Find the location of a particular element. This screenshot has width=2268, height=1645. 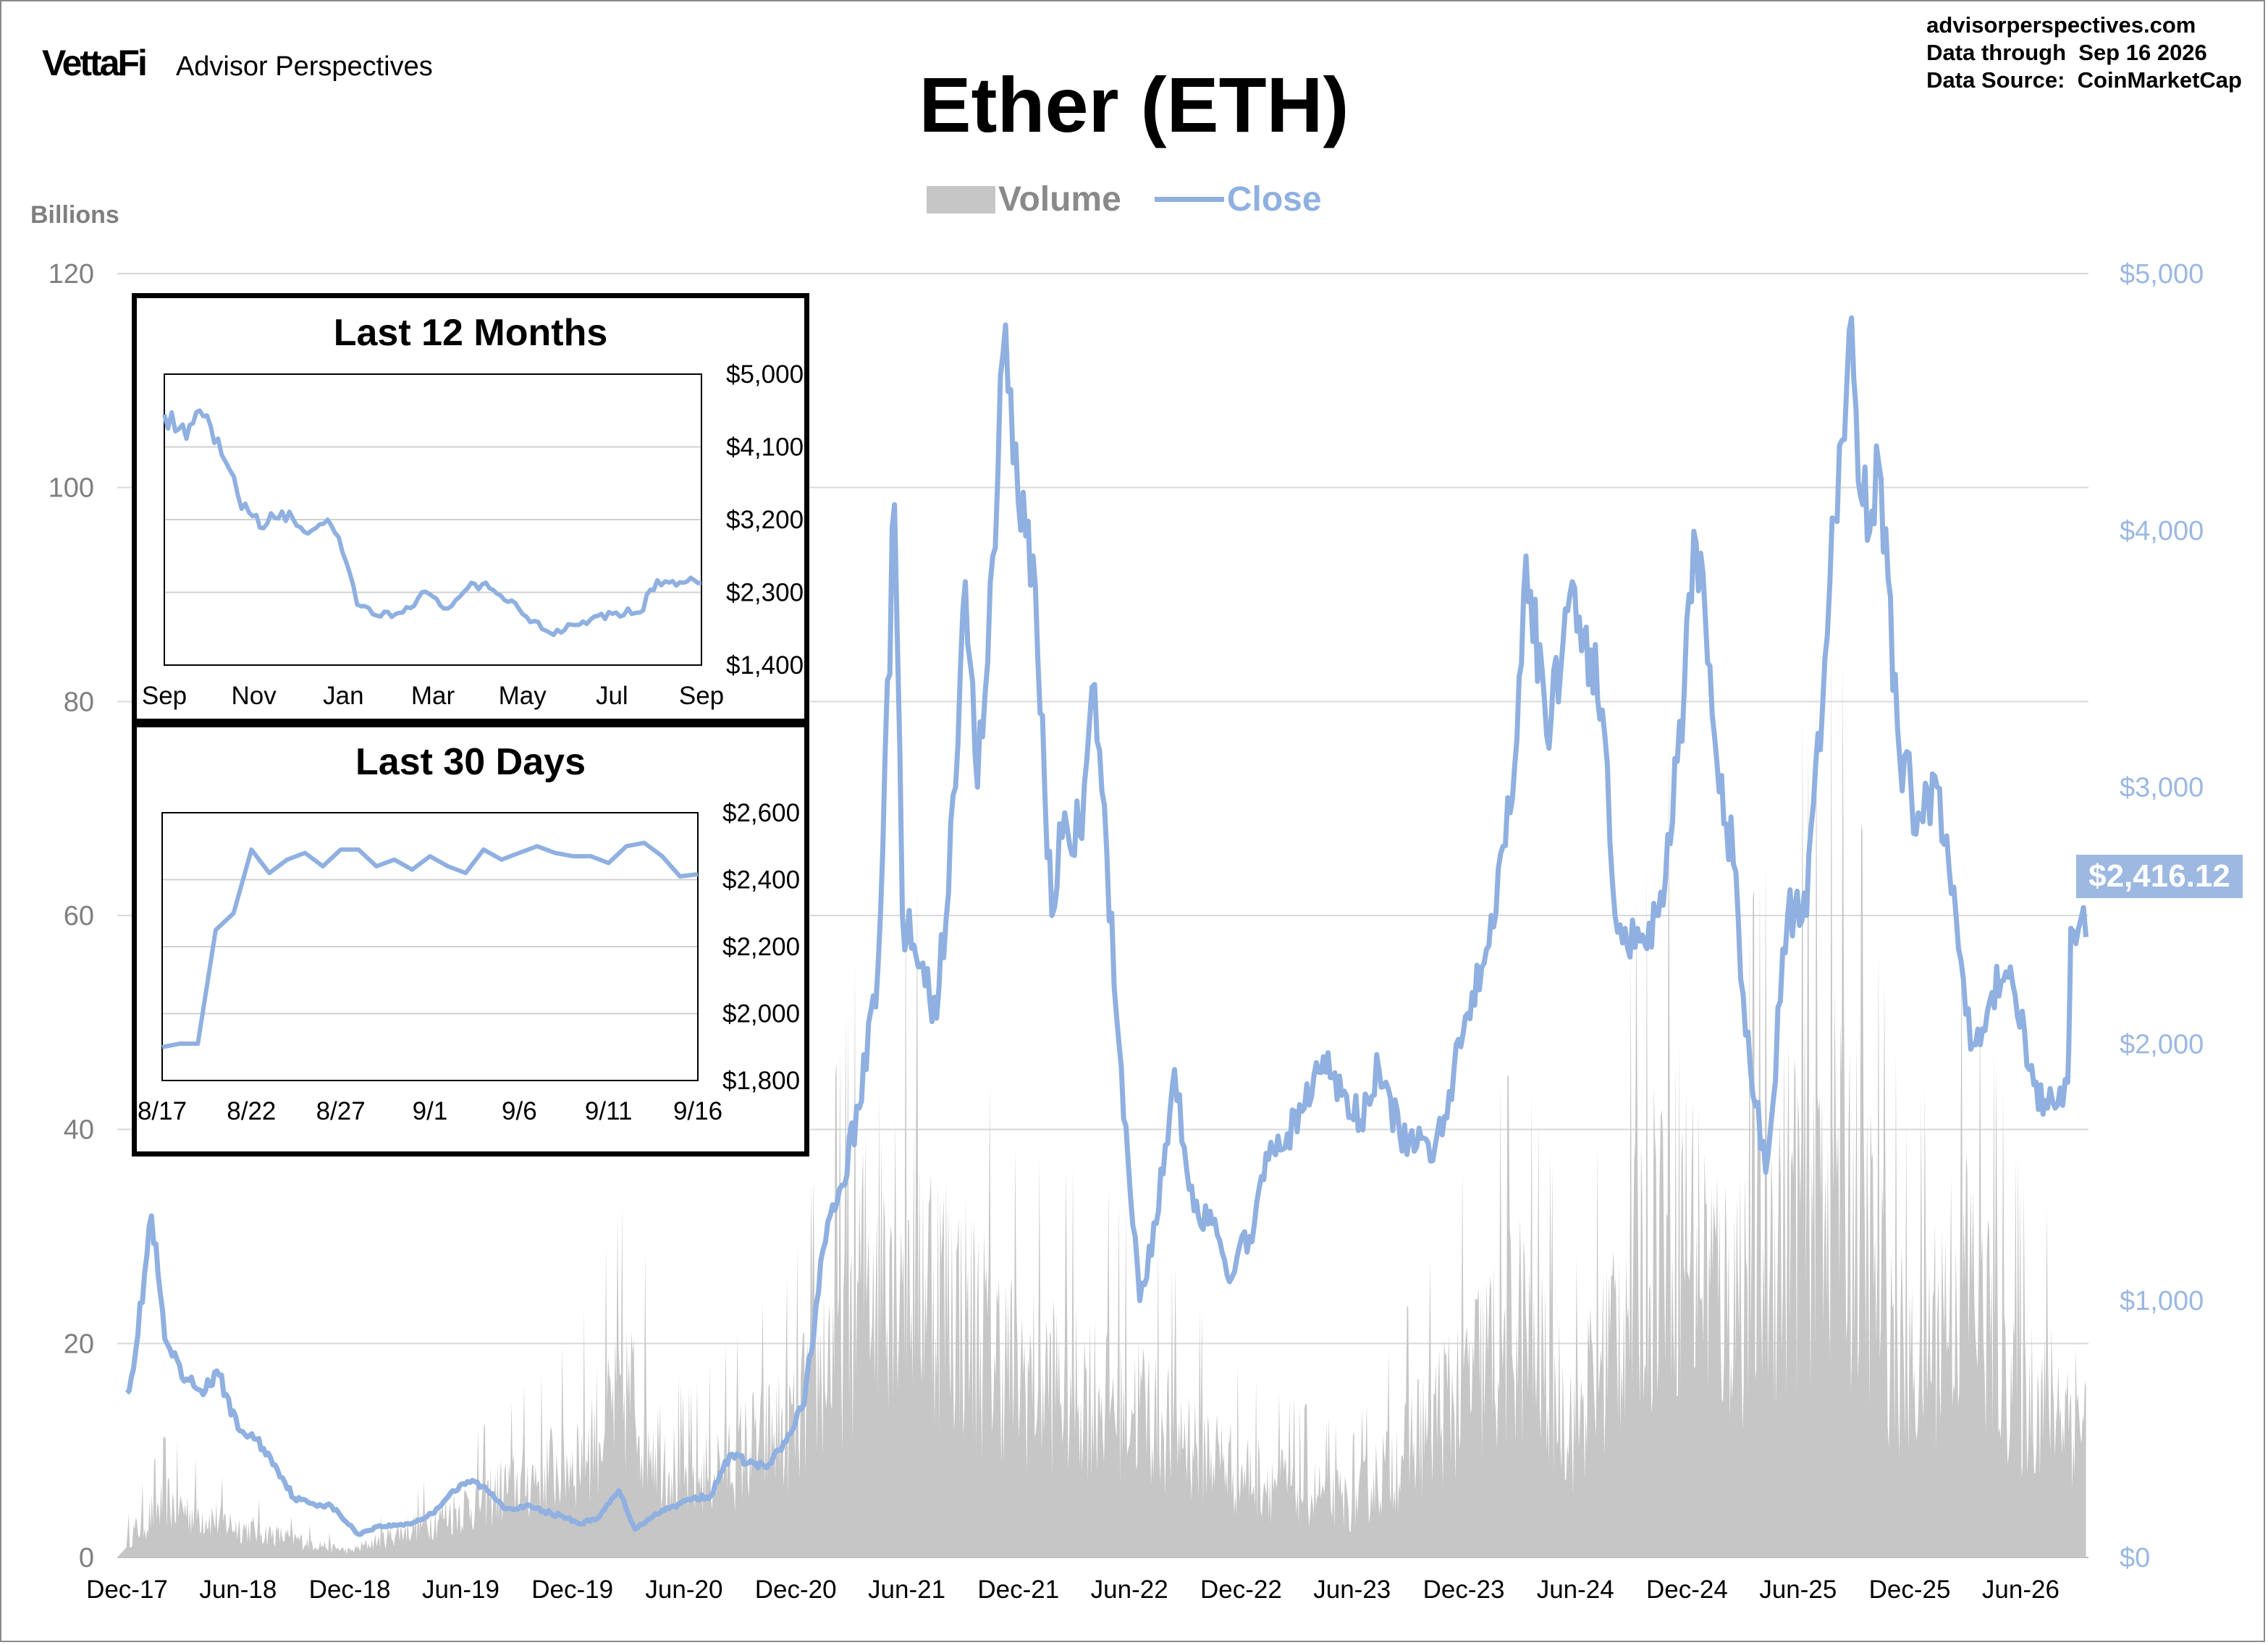

x-axis-tick: Jun-22 is located at coordinates (1129, 1590).